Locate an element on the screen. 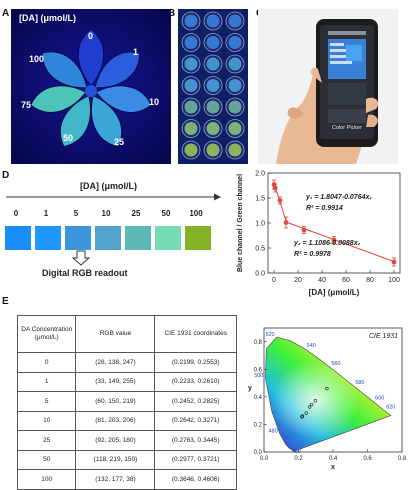  petal-label-100: 100 is located at coordinates (37, 59).